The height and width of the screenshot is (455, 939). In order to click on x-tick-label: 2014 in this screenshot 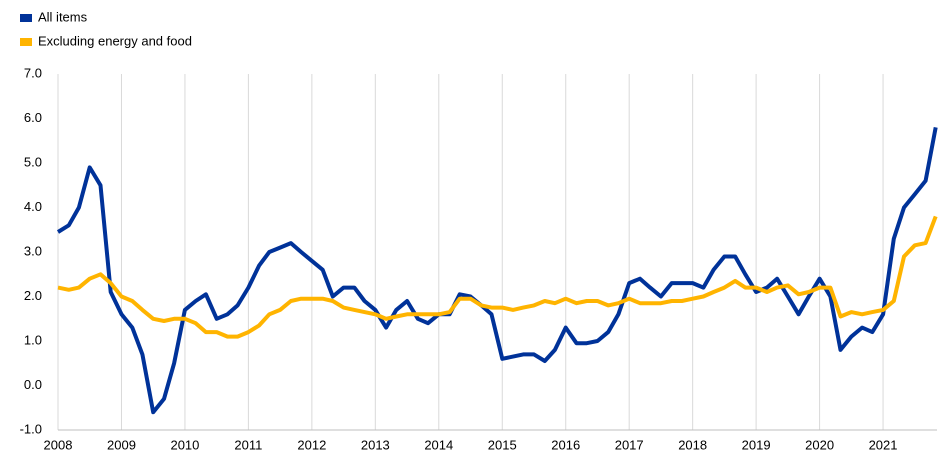, I will do `click(438, 444)`.